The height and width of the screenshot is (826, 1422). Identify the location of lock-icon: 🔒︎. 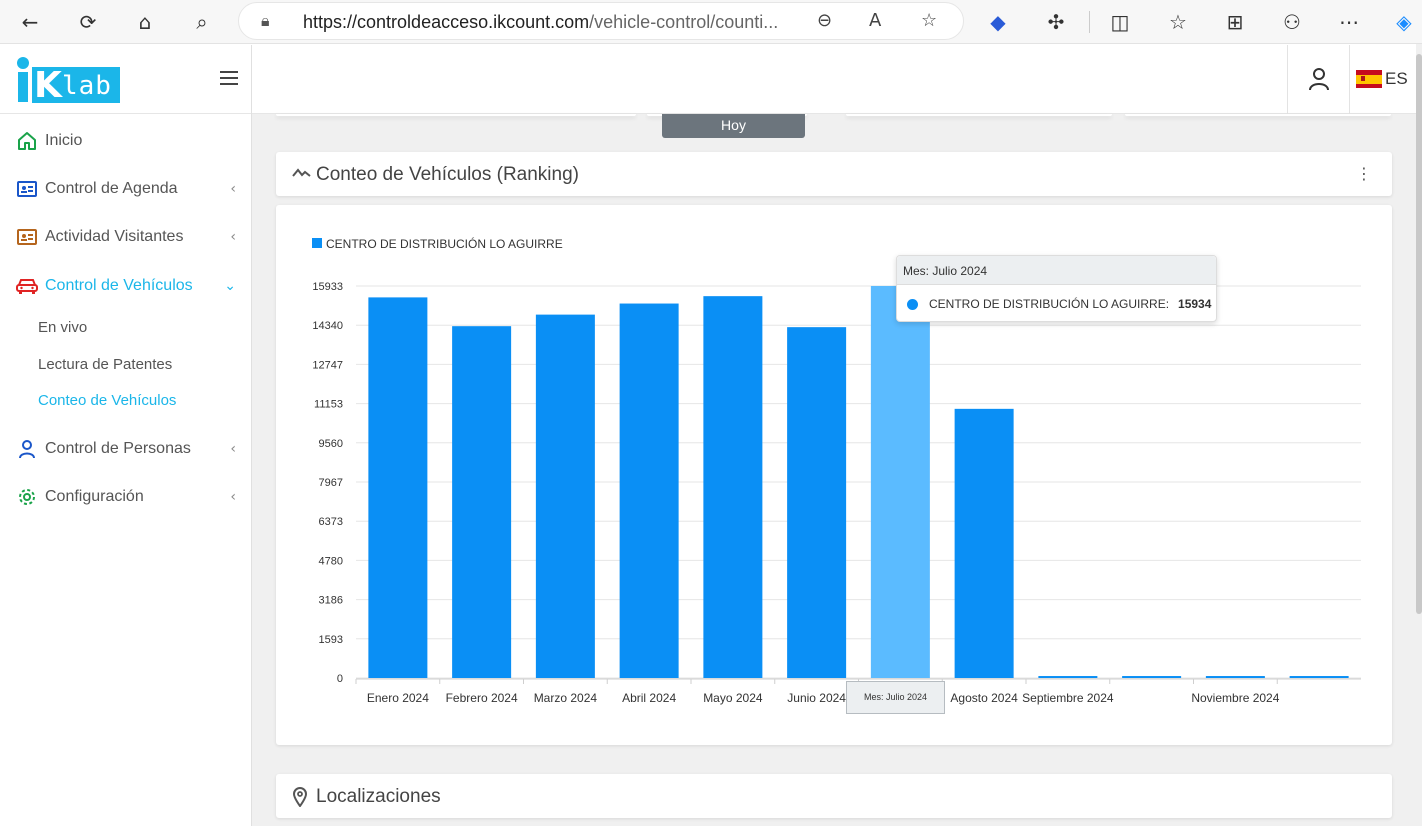
(265, 20).